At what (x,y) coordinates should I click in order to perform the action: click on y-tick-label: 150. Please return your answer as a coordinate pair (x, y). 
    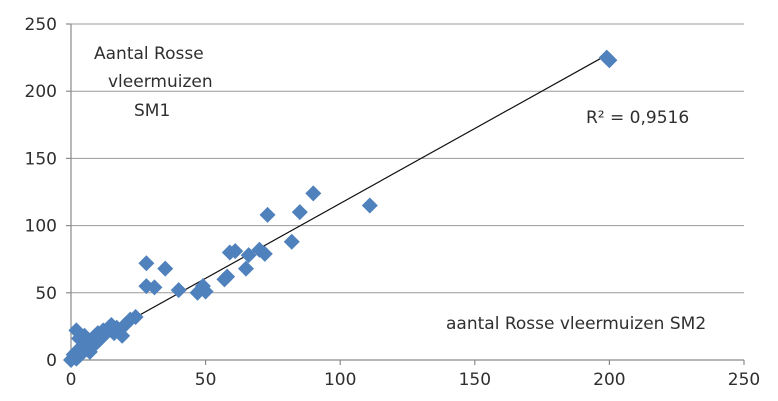
    Looking at the image, I should click on (41, 159).